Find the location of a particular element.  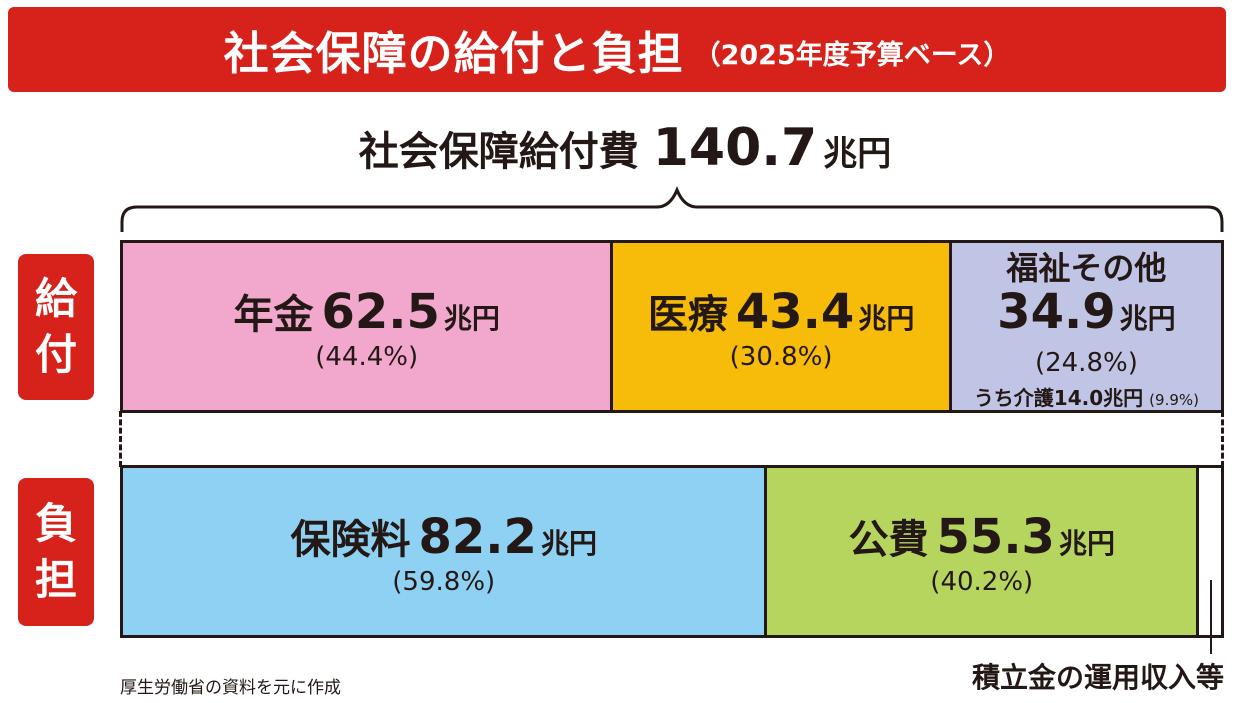

burden-segment-public: 公費 55.3 兆円 (40.2%) is located at coordinates (980, 551).